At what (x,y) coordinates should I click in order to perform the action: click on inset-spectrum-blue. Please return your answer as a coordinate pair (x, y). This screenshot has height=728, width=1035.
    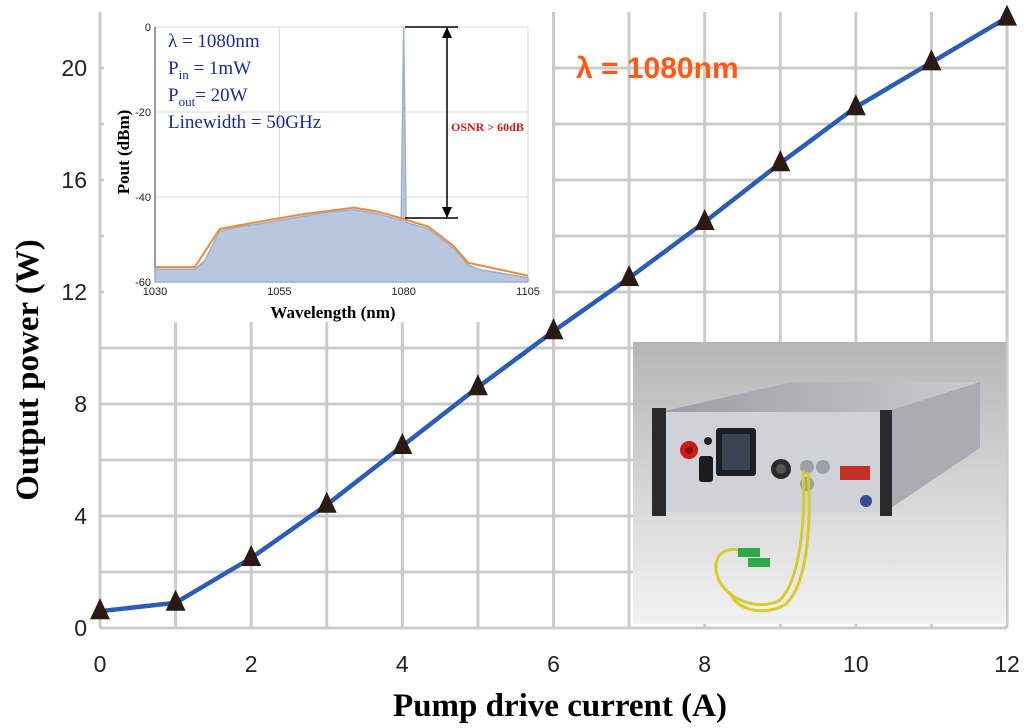
    Looking at the image, I should click on (341, 154).